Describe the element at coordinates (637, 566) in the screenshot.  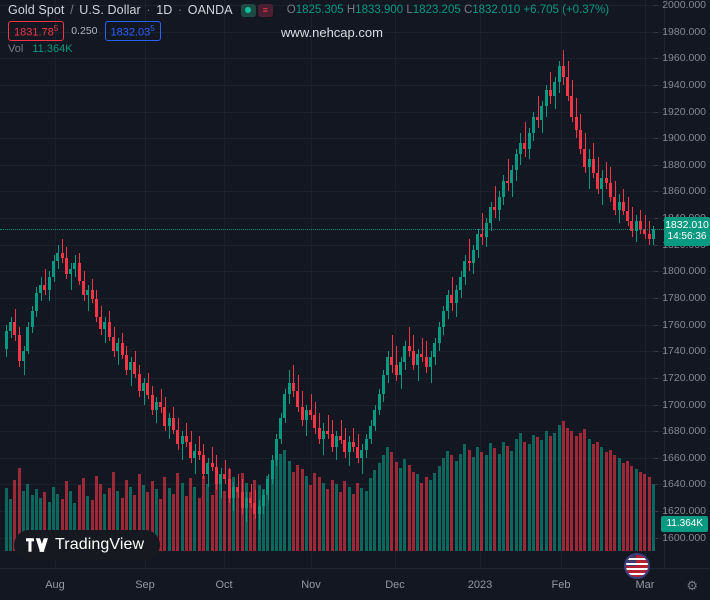
I see `us-flag-icon` at that location.